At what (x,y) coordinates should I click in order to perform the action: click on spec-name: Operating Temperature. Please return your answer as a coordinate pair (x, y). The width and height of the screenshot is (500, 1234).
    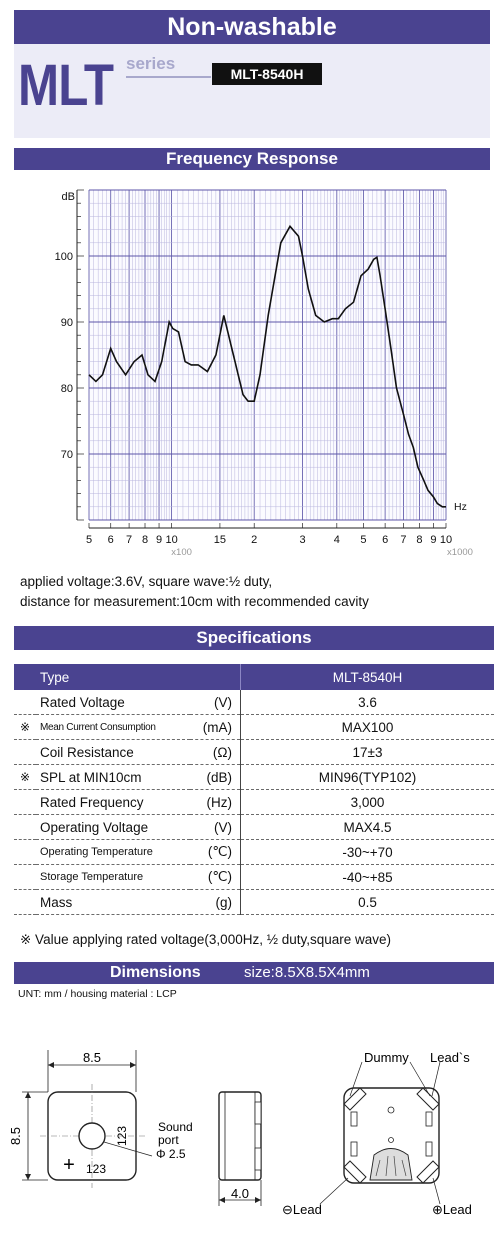
    Looking at the image, I should click on (113, 852).